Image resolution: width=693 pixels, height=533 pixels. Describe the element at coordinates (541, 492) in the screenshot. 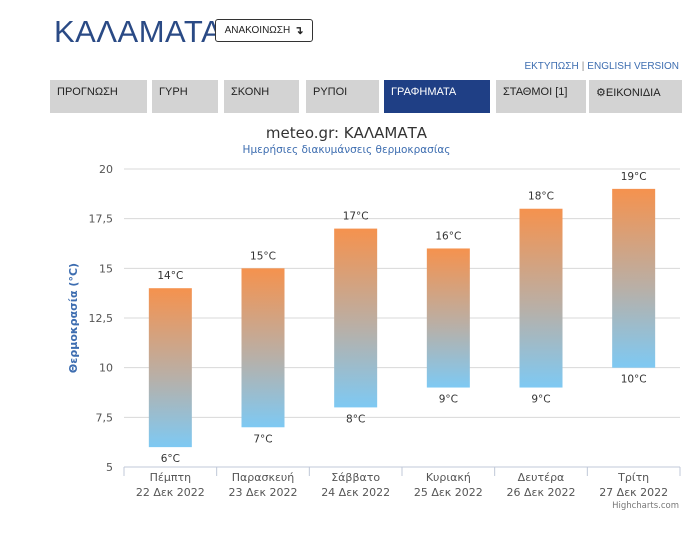

I see `x-date-label: 26 Δεκ 2022` at that location.